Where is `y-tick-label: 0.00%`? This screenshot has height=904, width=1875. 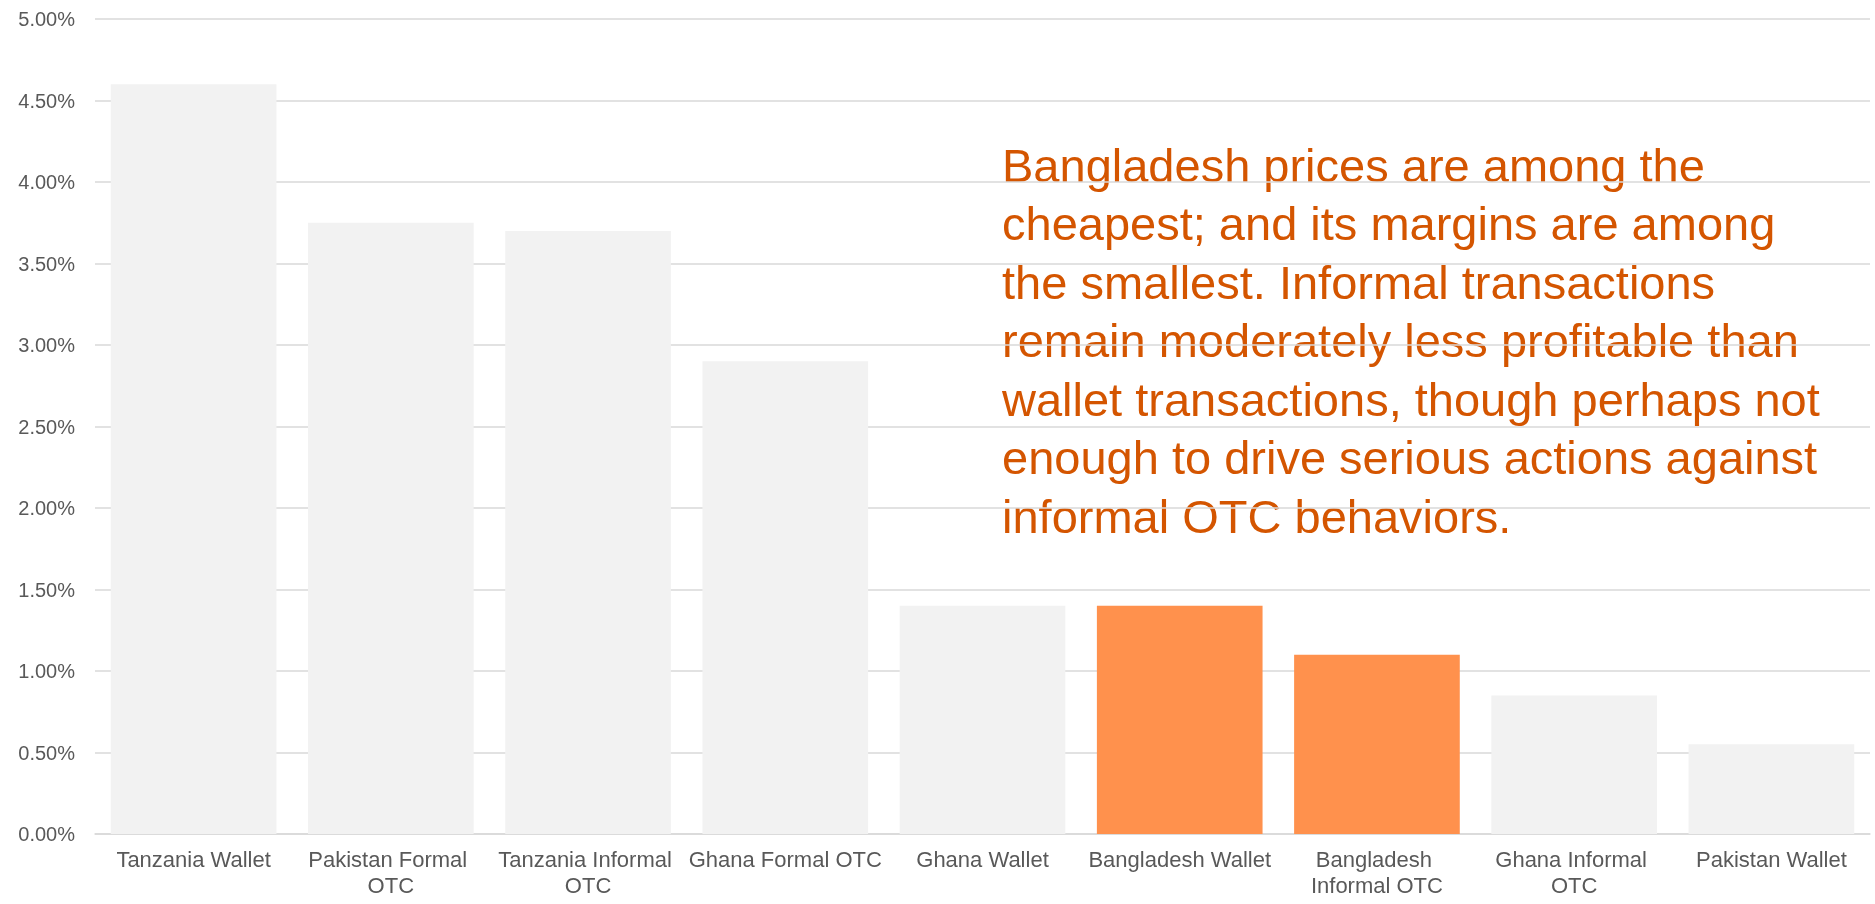
y-tick-label: 0.00% is located at coordinates (47, 834).